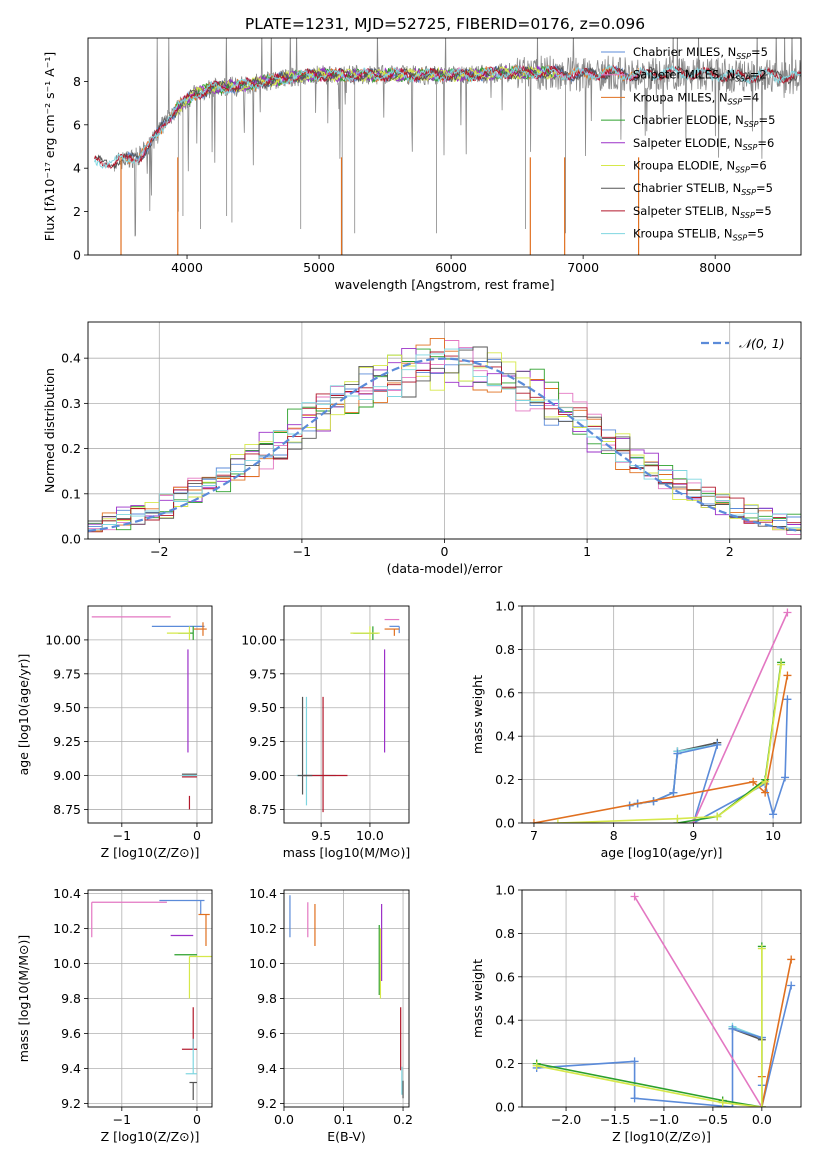 Image resolution: width=819 pixels, height=1170 pixels. What do you see at coordinates (587, 551) in the screenshot?
I see `x-tick-label: 1` at bounding box center [587, 551].